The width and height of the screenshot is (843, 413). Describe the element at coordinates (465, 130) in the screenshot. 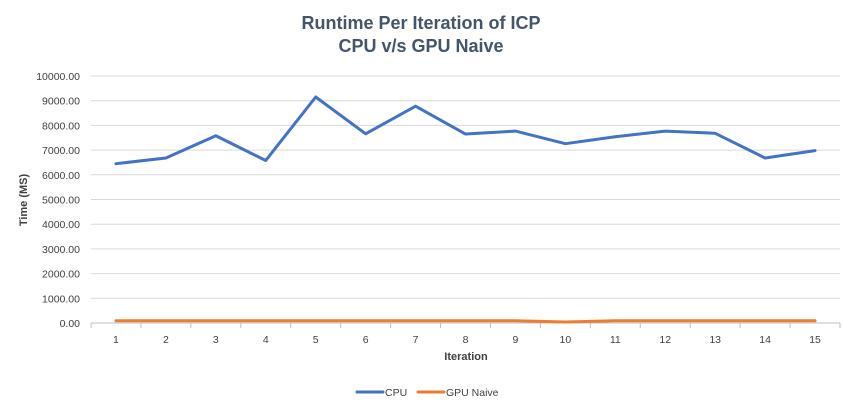

I see `series-line-cpu` at that location.